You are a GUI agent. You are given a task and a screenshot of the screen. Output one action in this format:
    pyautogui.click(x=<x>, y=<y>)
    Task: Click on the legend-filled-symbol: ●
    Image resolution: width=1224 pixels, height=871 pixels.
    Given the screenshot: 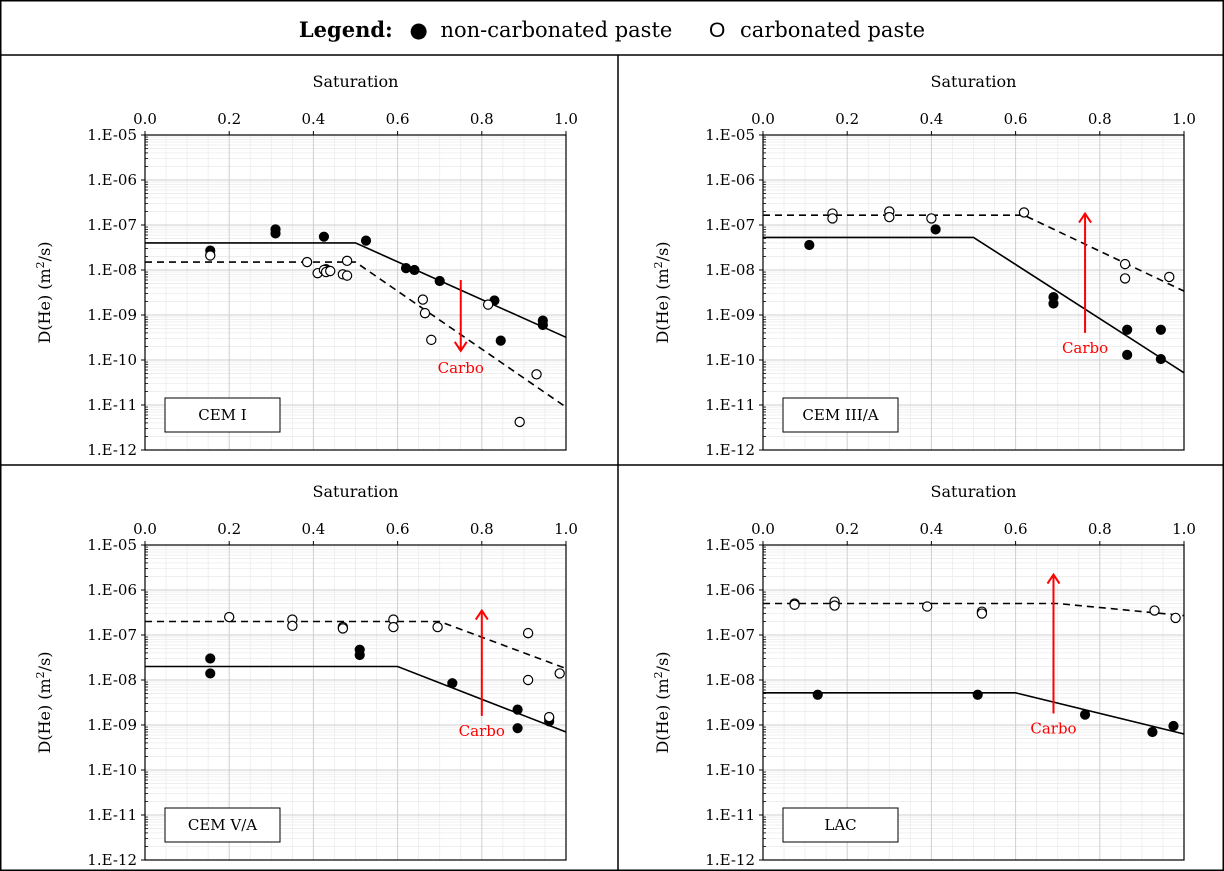 What is the action you would take?
    pyautogui.click(x=418, y=30)
    